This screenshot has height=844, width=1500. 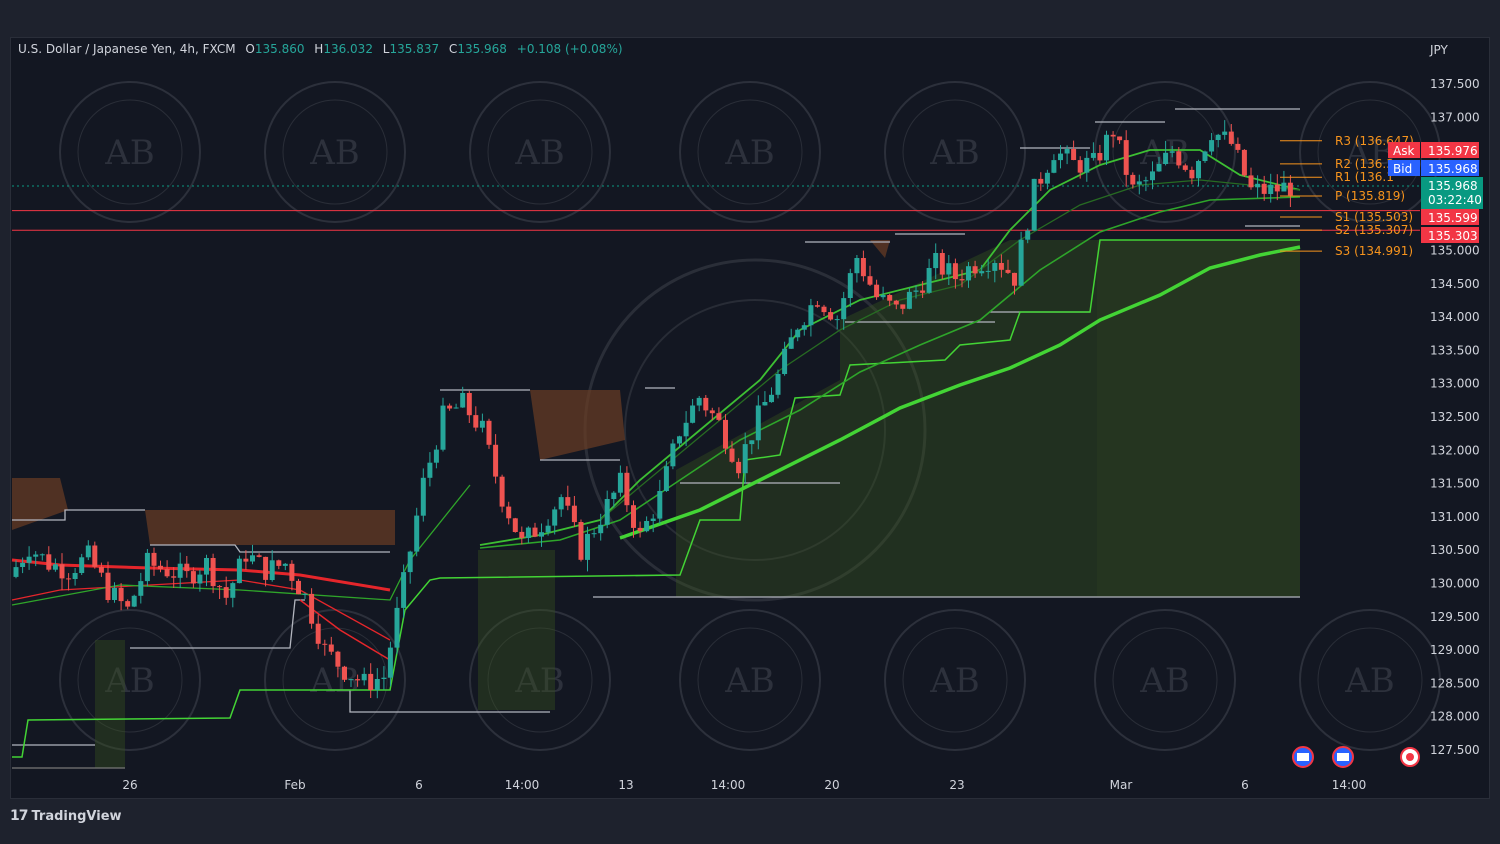 What do you see at coordinates (831, 785) in the screenshot?
I see `time-tick-label: 20` at bounding box center [831, 785].